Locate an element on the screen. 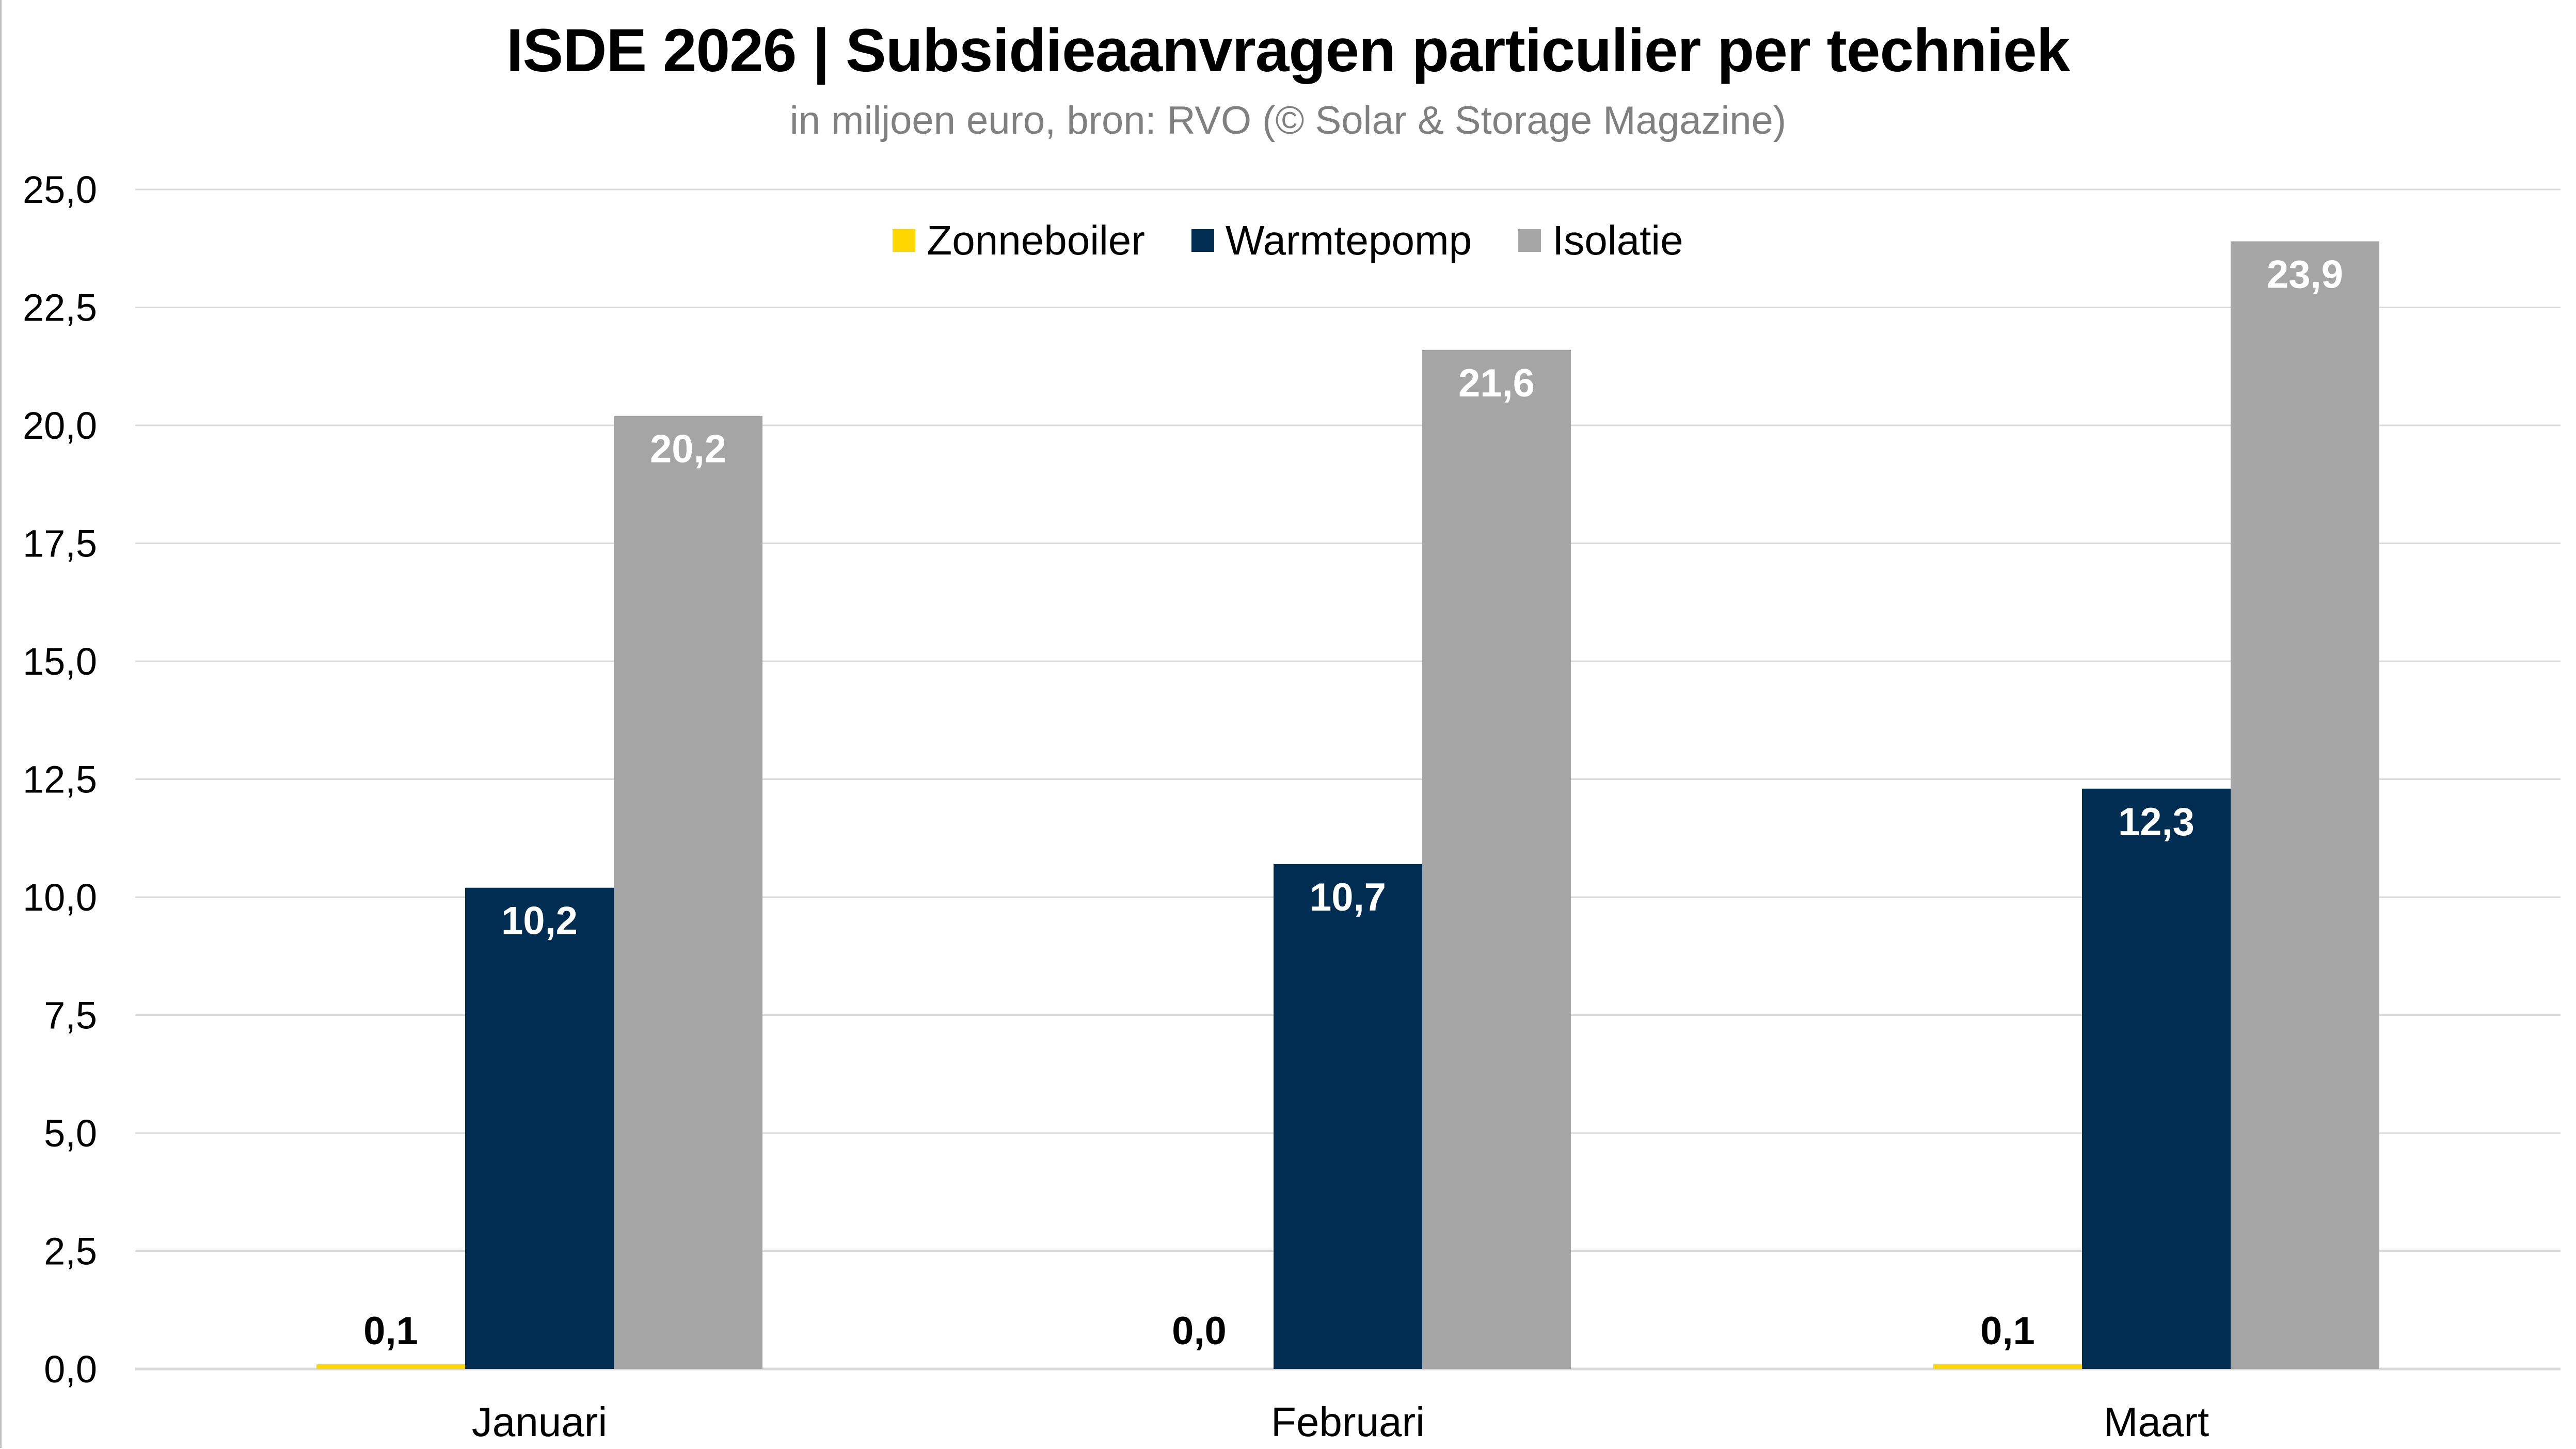  y-tick-label: 7,5 is located at coordinates (70, 1015).